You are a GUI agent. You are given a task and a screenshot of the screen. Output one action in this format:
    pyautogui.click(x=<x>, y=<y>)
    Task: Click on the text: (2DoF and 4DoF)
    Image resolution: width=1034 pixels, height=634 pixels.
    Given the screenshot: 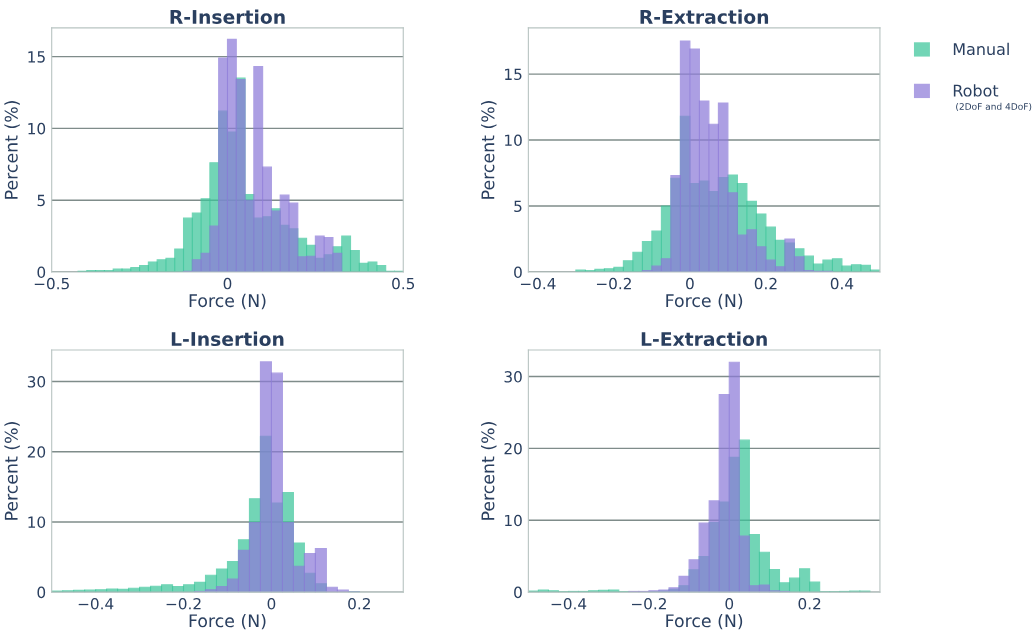 What is the action you would take?
    pyautogui.click(x=994, y=106)
    